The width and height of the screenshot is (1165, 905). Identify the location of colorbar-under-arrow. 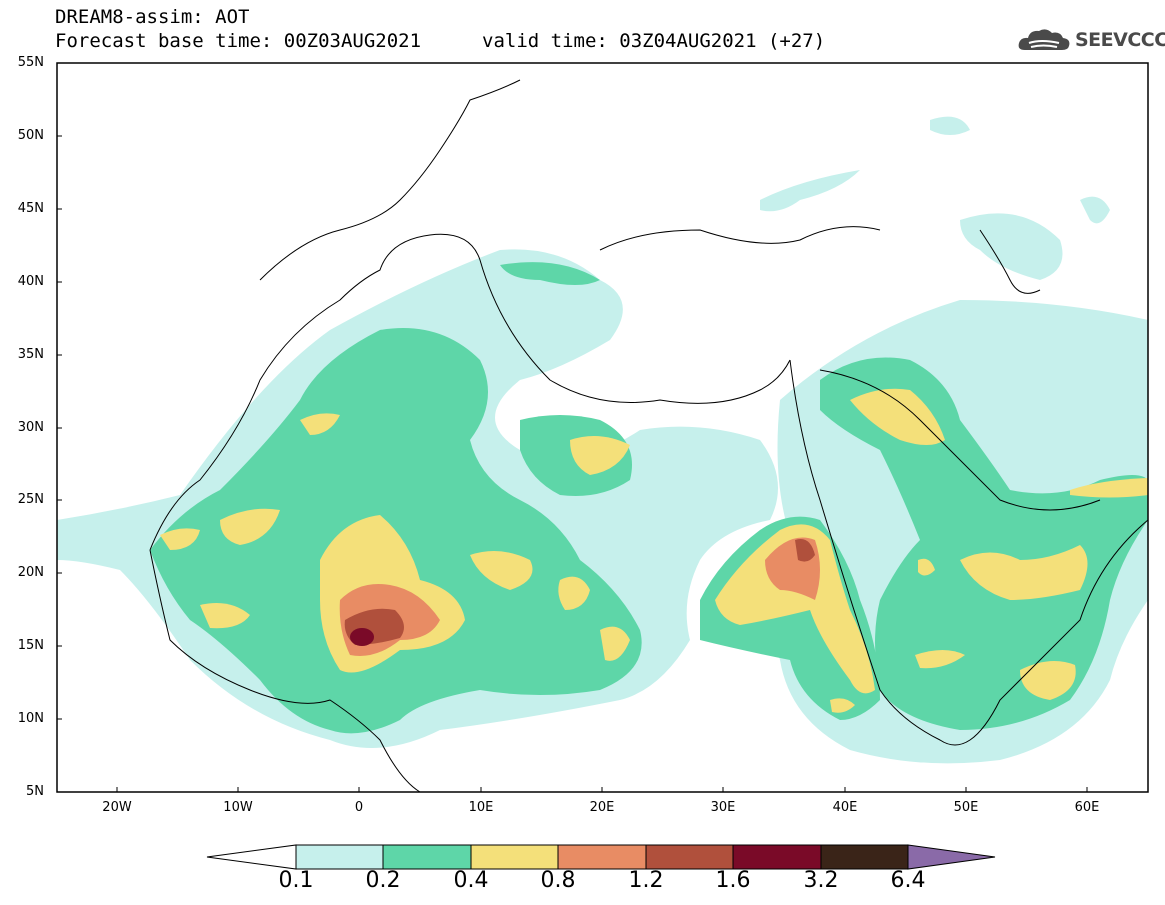
(251, 857).